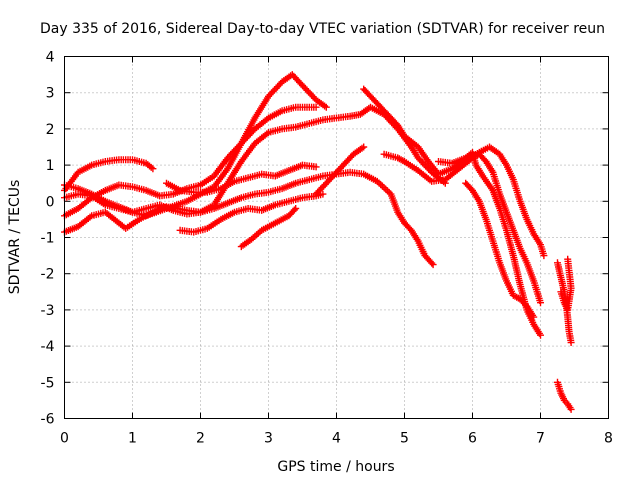 This screenshot has width=640, height=480. I want to click on x-tick-labels: 0 1 2 3 4 5 6 7 8, so click(336, 439).